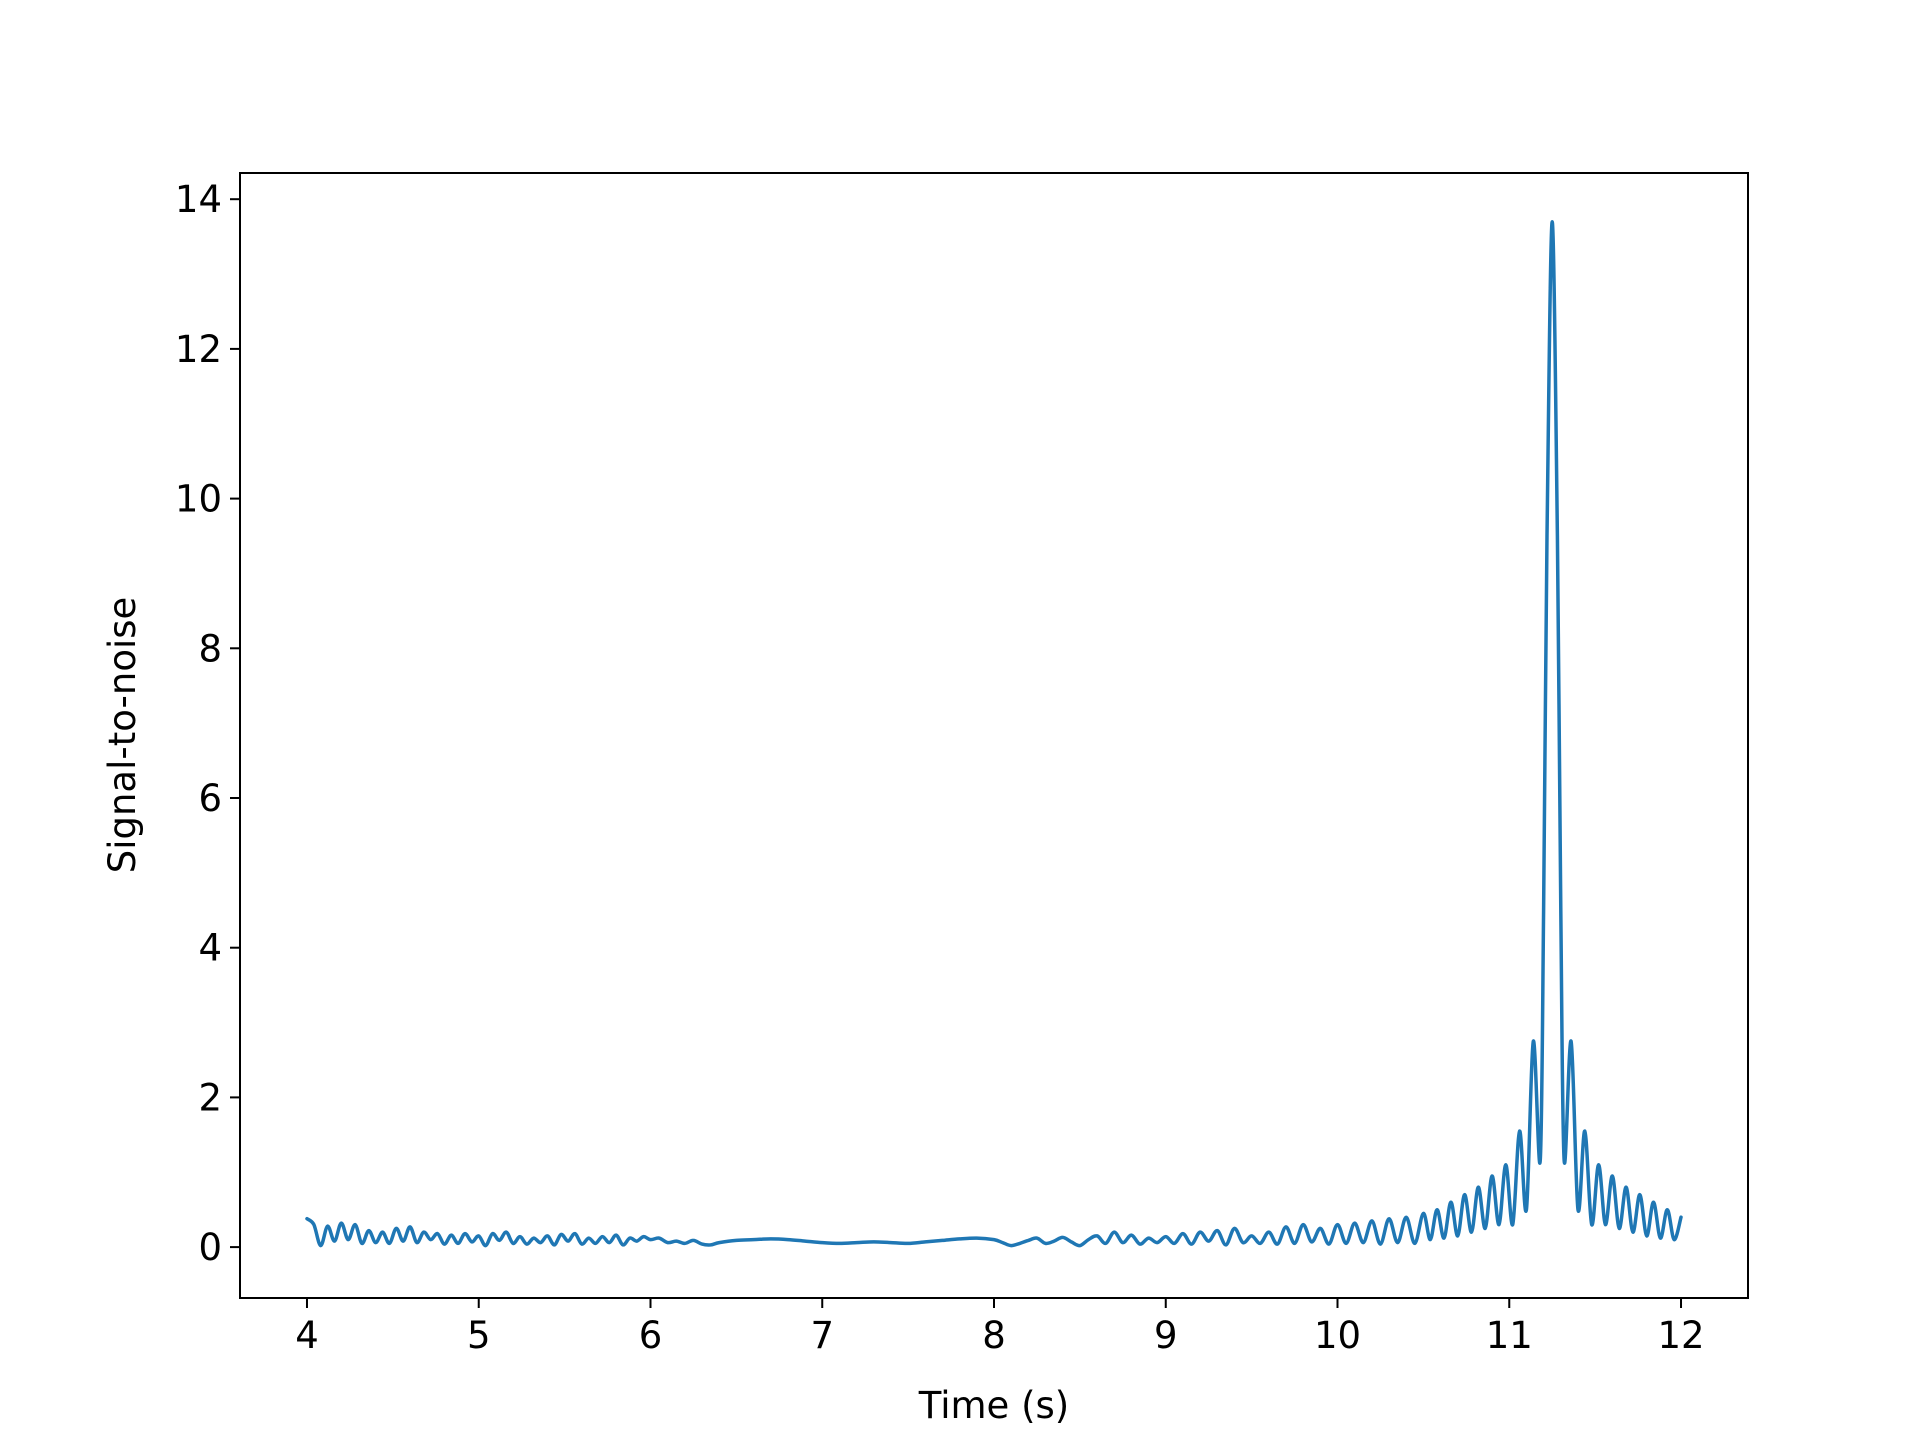 The height and width of the screenshot is (1444, 1920). What do you see at coordinates (122, 735) in the screenshot?
I see `y-axis-label: Signal-to-noise` at bounding box center [122, 735].